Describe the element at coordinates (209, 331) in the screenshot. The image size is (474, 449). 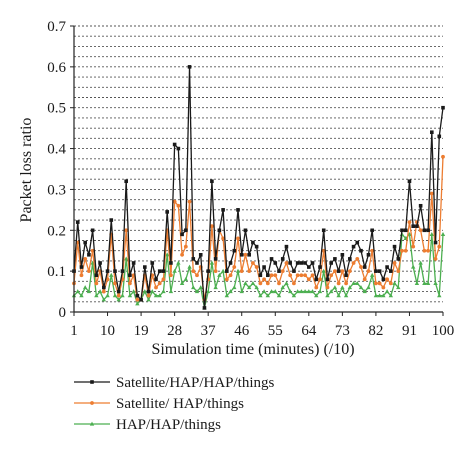
I see `x-tick-label: 37` at that location.